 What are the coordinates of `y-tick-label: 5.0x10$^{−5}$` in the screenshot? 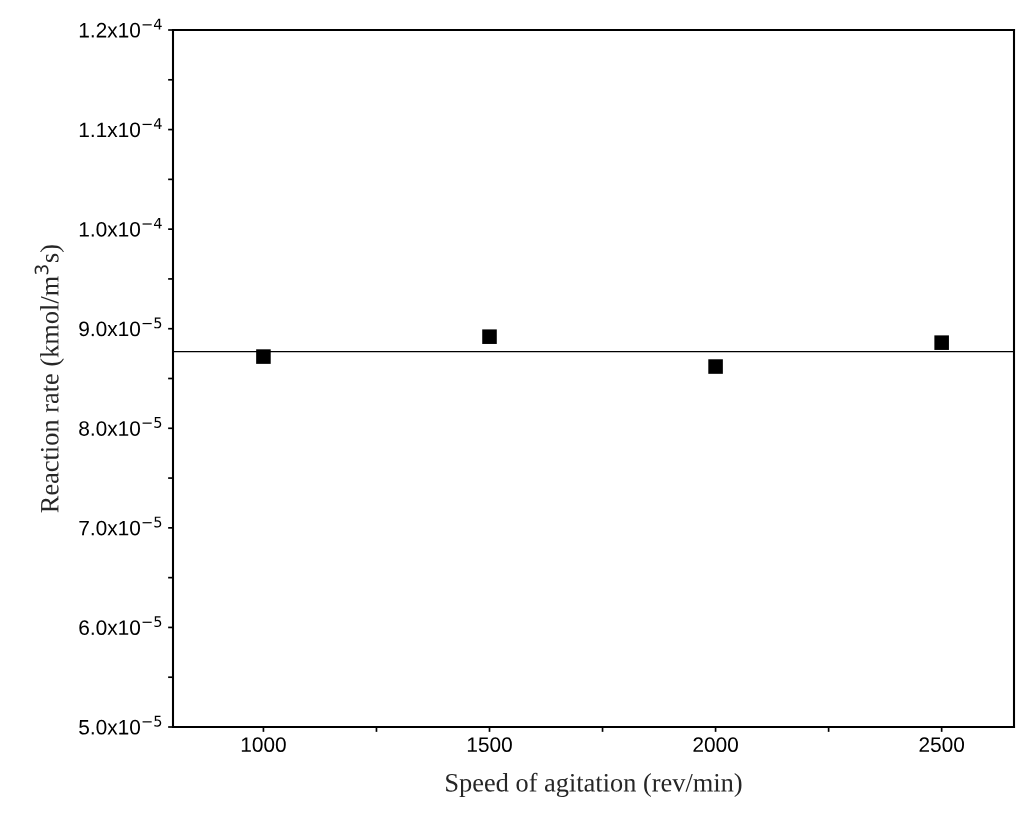 It's located at (120, 725).